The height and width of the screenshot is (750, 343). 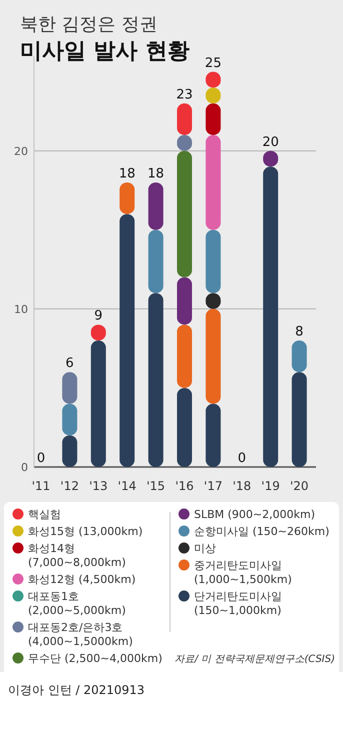 I want to click on total-label: 6, so click(x=70, y=364).